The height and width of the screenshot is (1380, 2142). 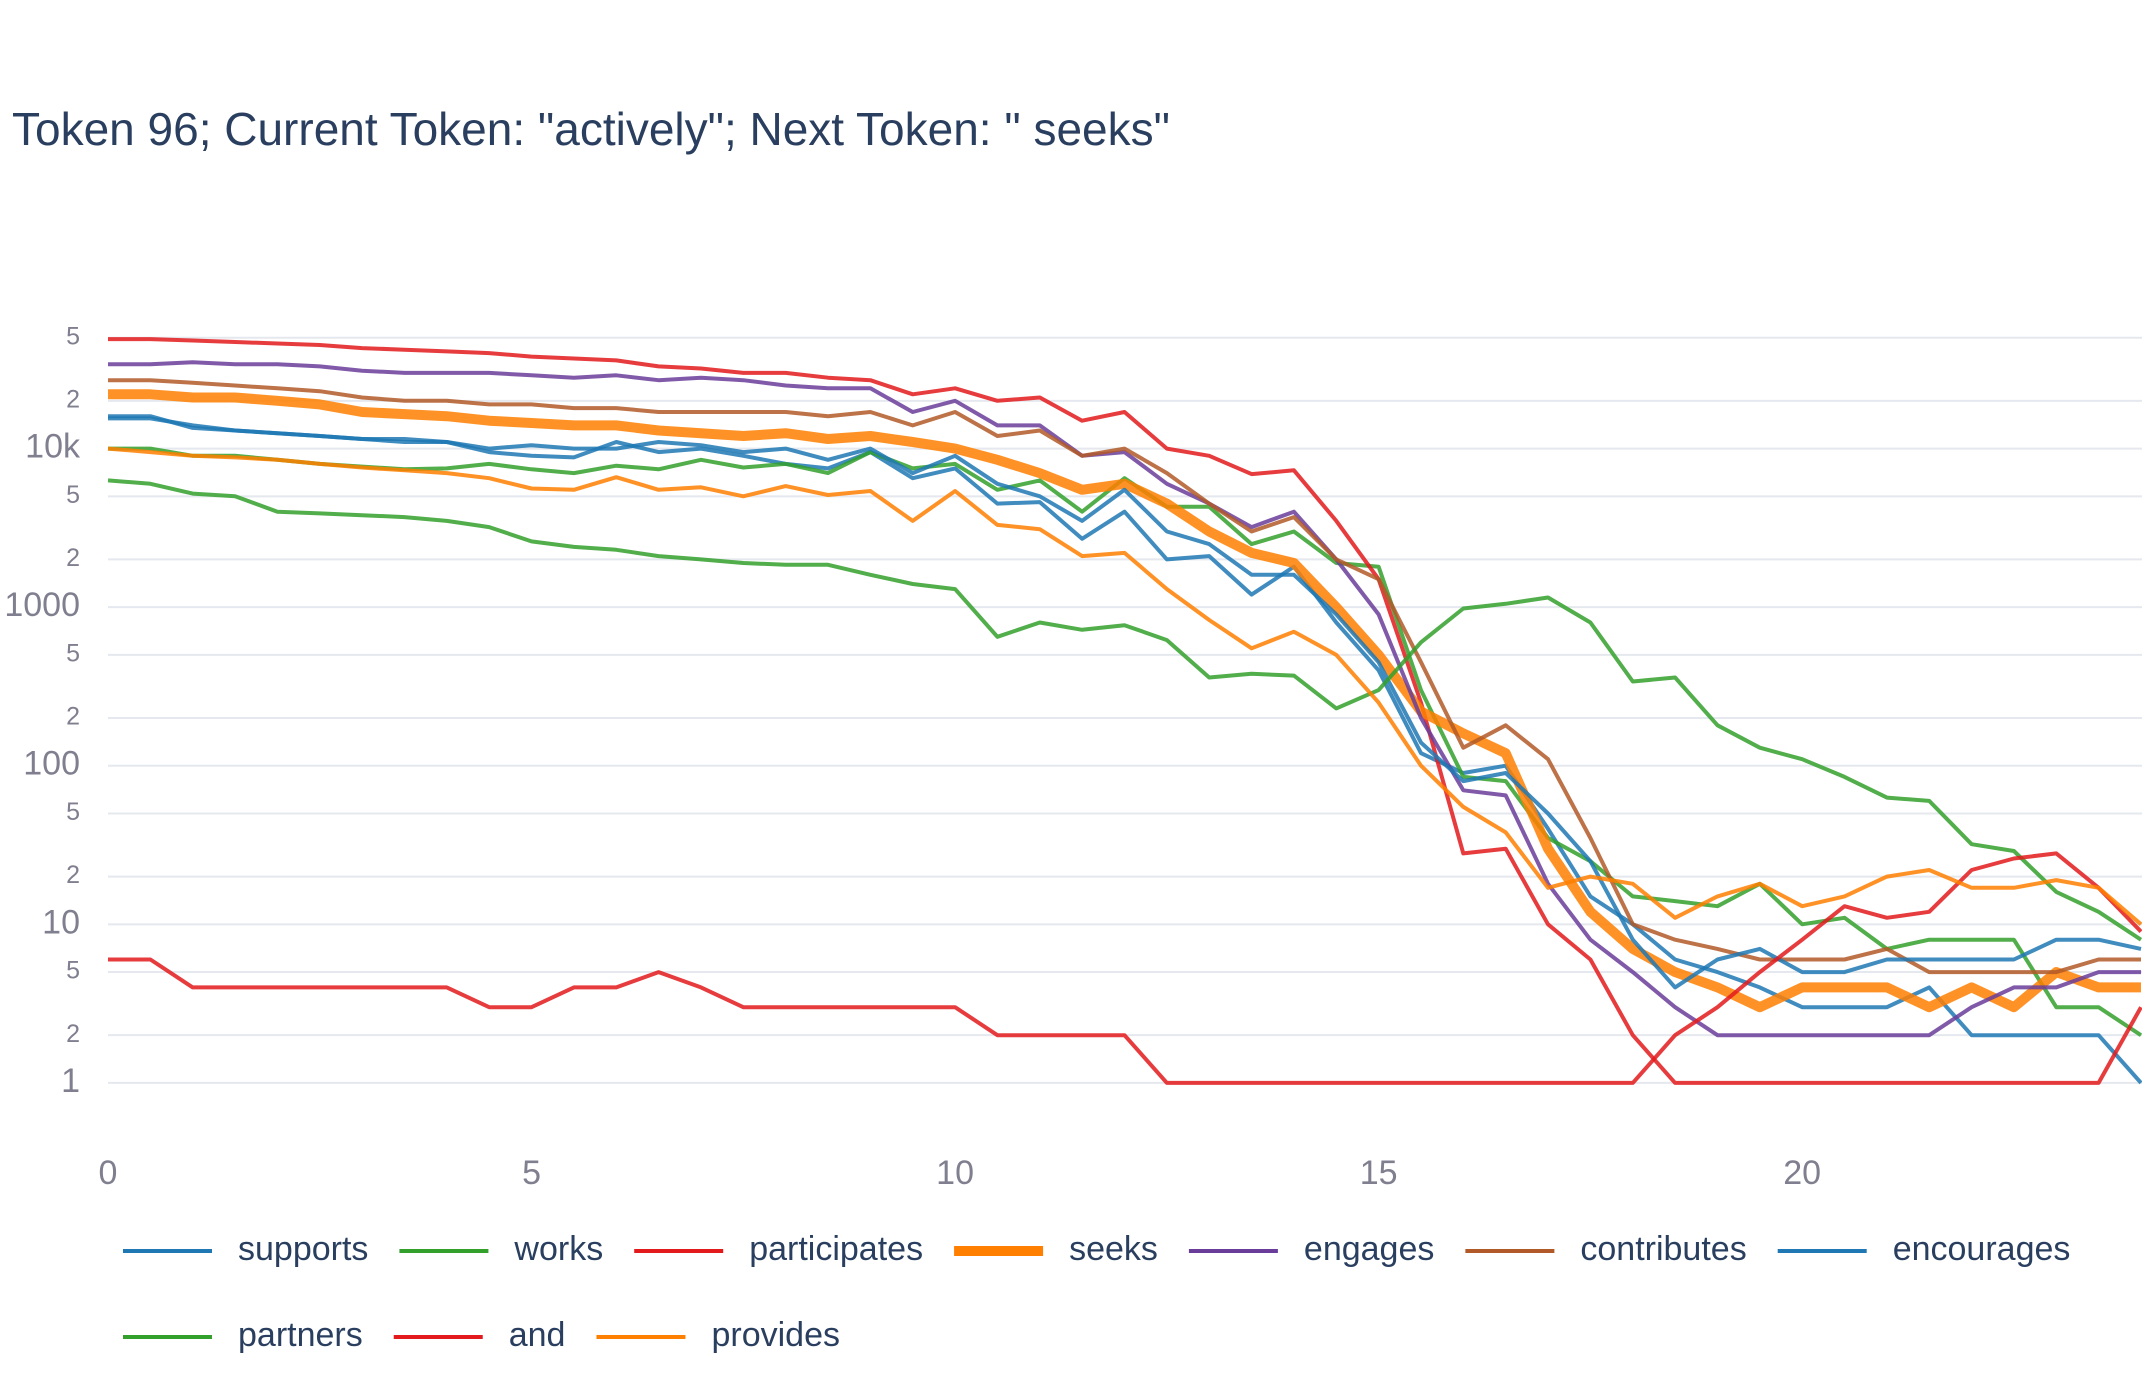 I want to click on legend-item: partners, so click(x=243, y=1335).